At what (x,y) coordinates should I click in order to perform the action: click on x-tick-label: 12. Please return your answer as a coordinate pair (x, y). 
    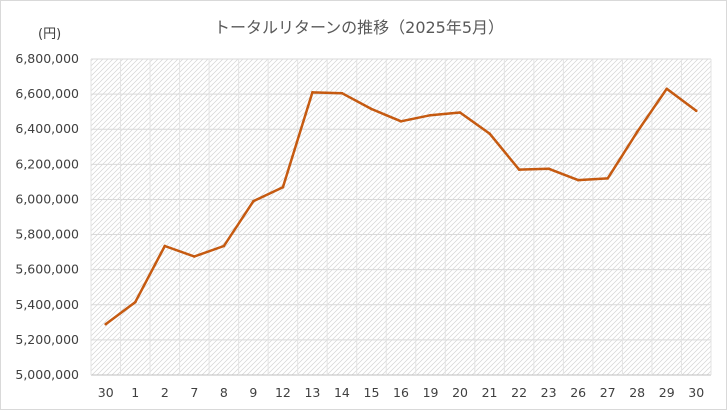
    Looking at the image, I should click on (283, 392).